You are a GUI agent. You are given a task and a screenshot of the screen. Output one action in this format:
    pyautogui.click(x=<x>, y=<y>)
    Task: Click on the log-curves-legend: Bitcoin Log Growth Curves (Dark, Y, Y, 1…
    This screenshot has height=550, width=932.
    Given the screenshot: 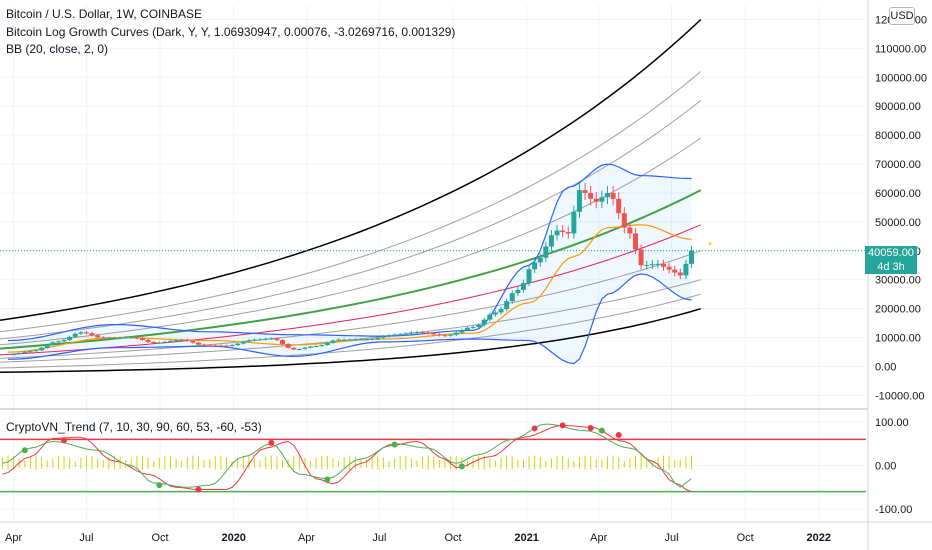 What is the action you would take?
    pyautogui.click(x=231, y=32)
    